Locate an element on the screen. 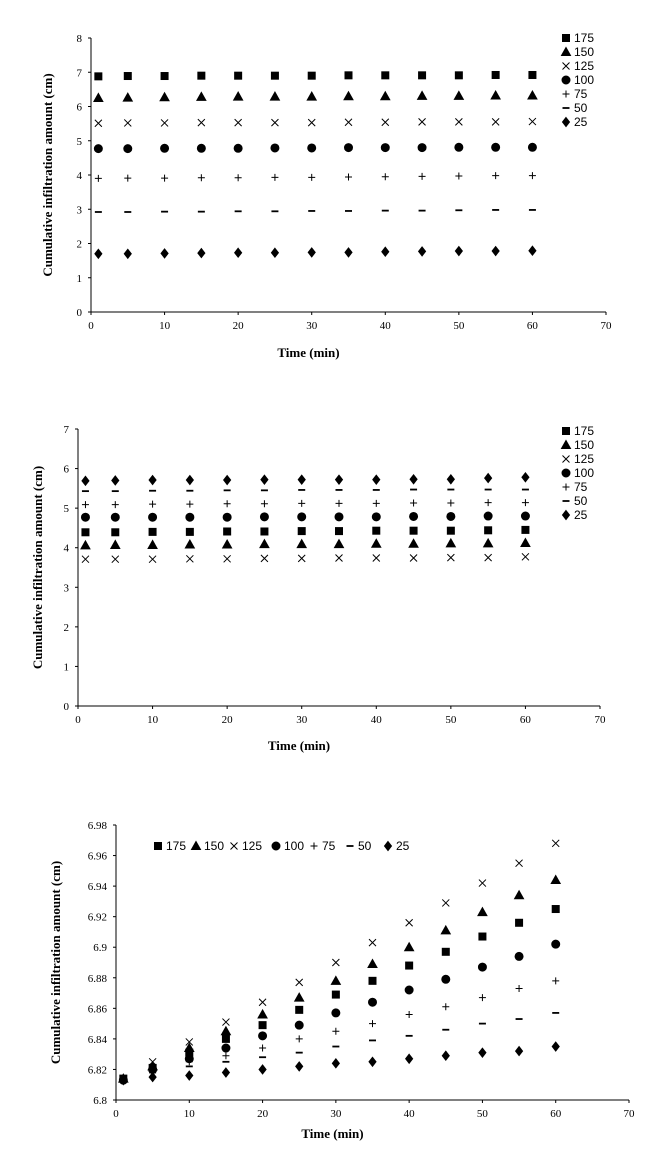 The width and height of the screenshot is (660, 1160). legend-label: 50 is located at coordinates (581, 108).